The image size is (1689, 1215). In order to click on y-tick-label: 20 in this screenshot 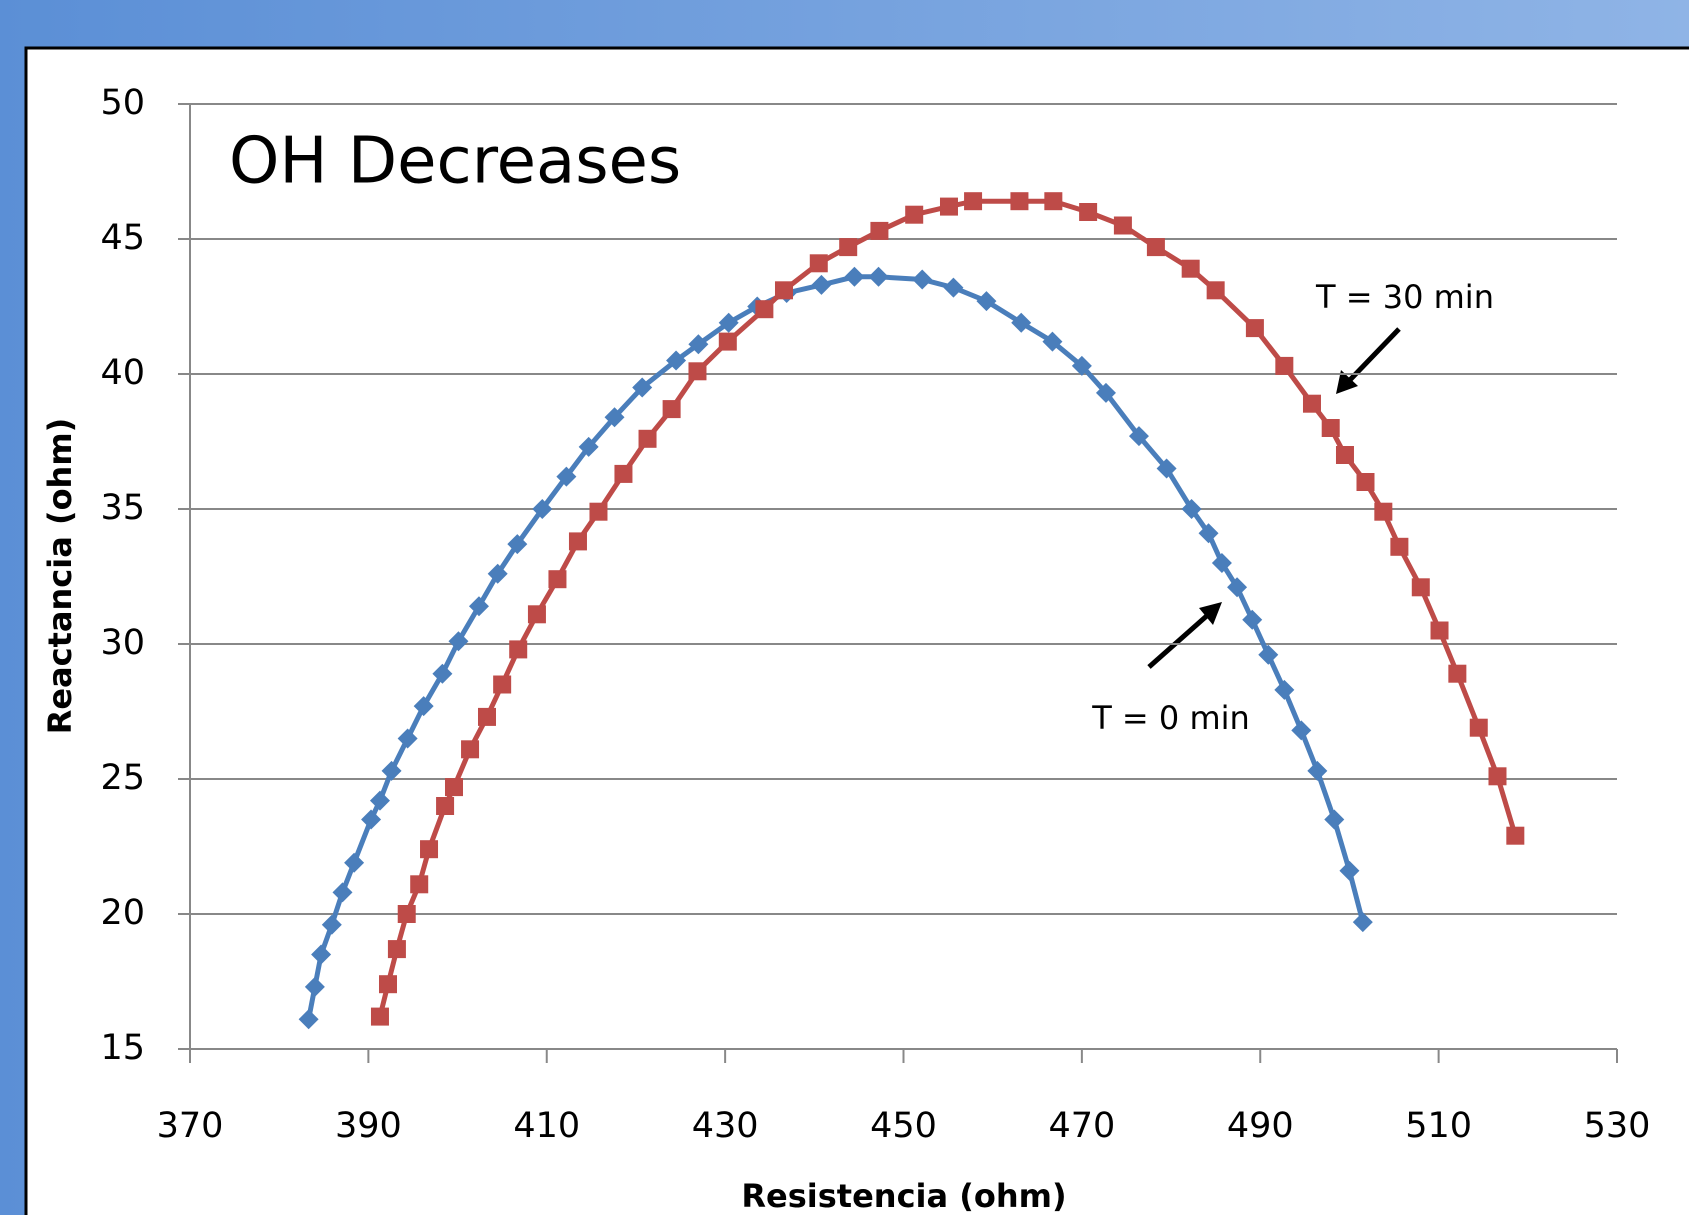, I will do `click(122, 913)`.